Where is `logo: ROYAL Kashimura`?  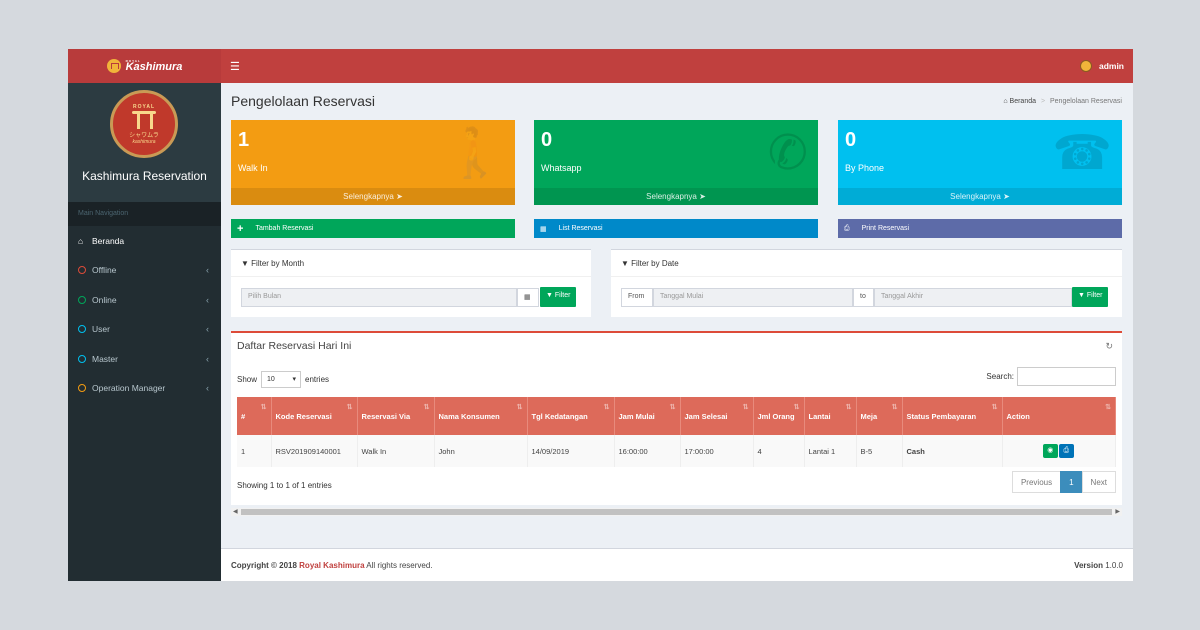
logo: ROYAL Kashimura is located at coordinates (144, 66).